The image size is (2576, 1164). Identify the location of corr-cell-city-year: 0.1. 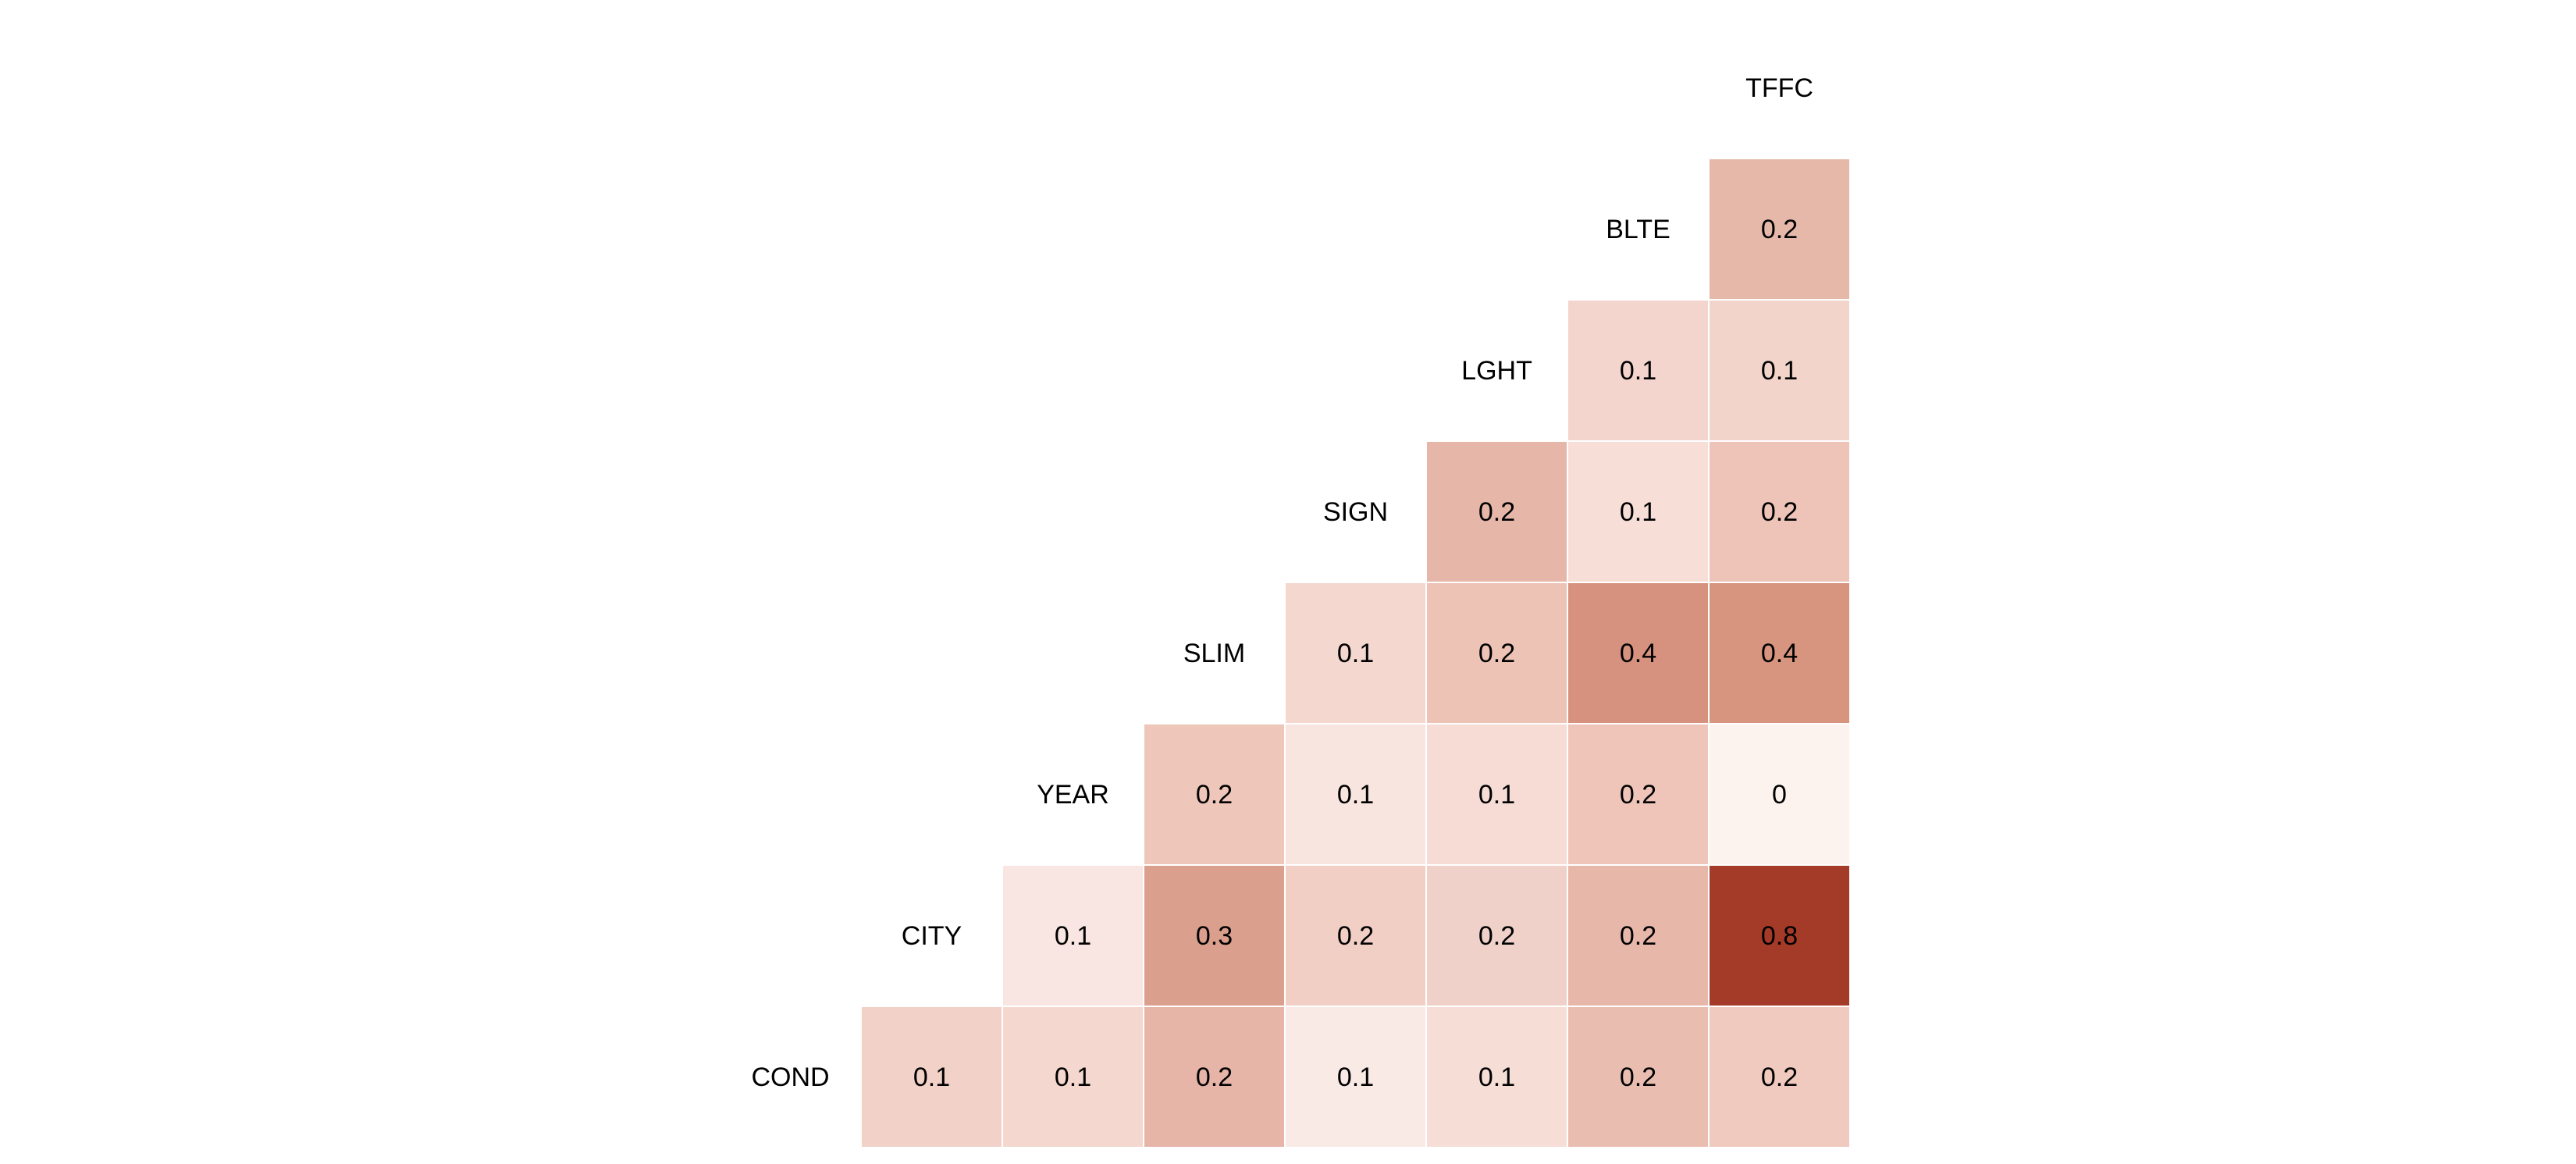
(1073, 935).